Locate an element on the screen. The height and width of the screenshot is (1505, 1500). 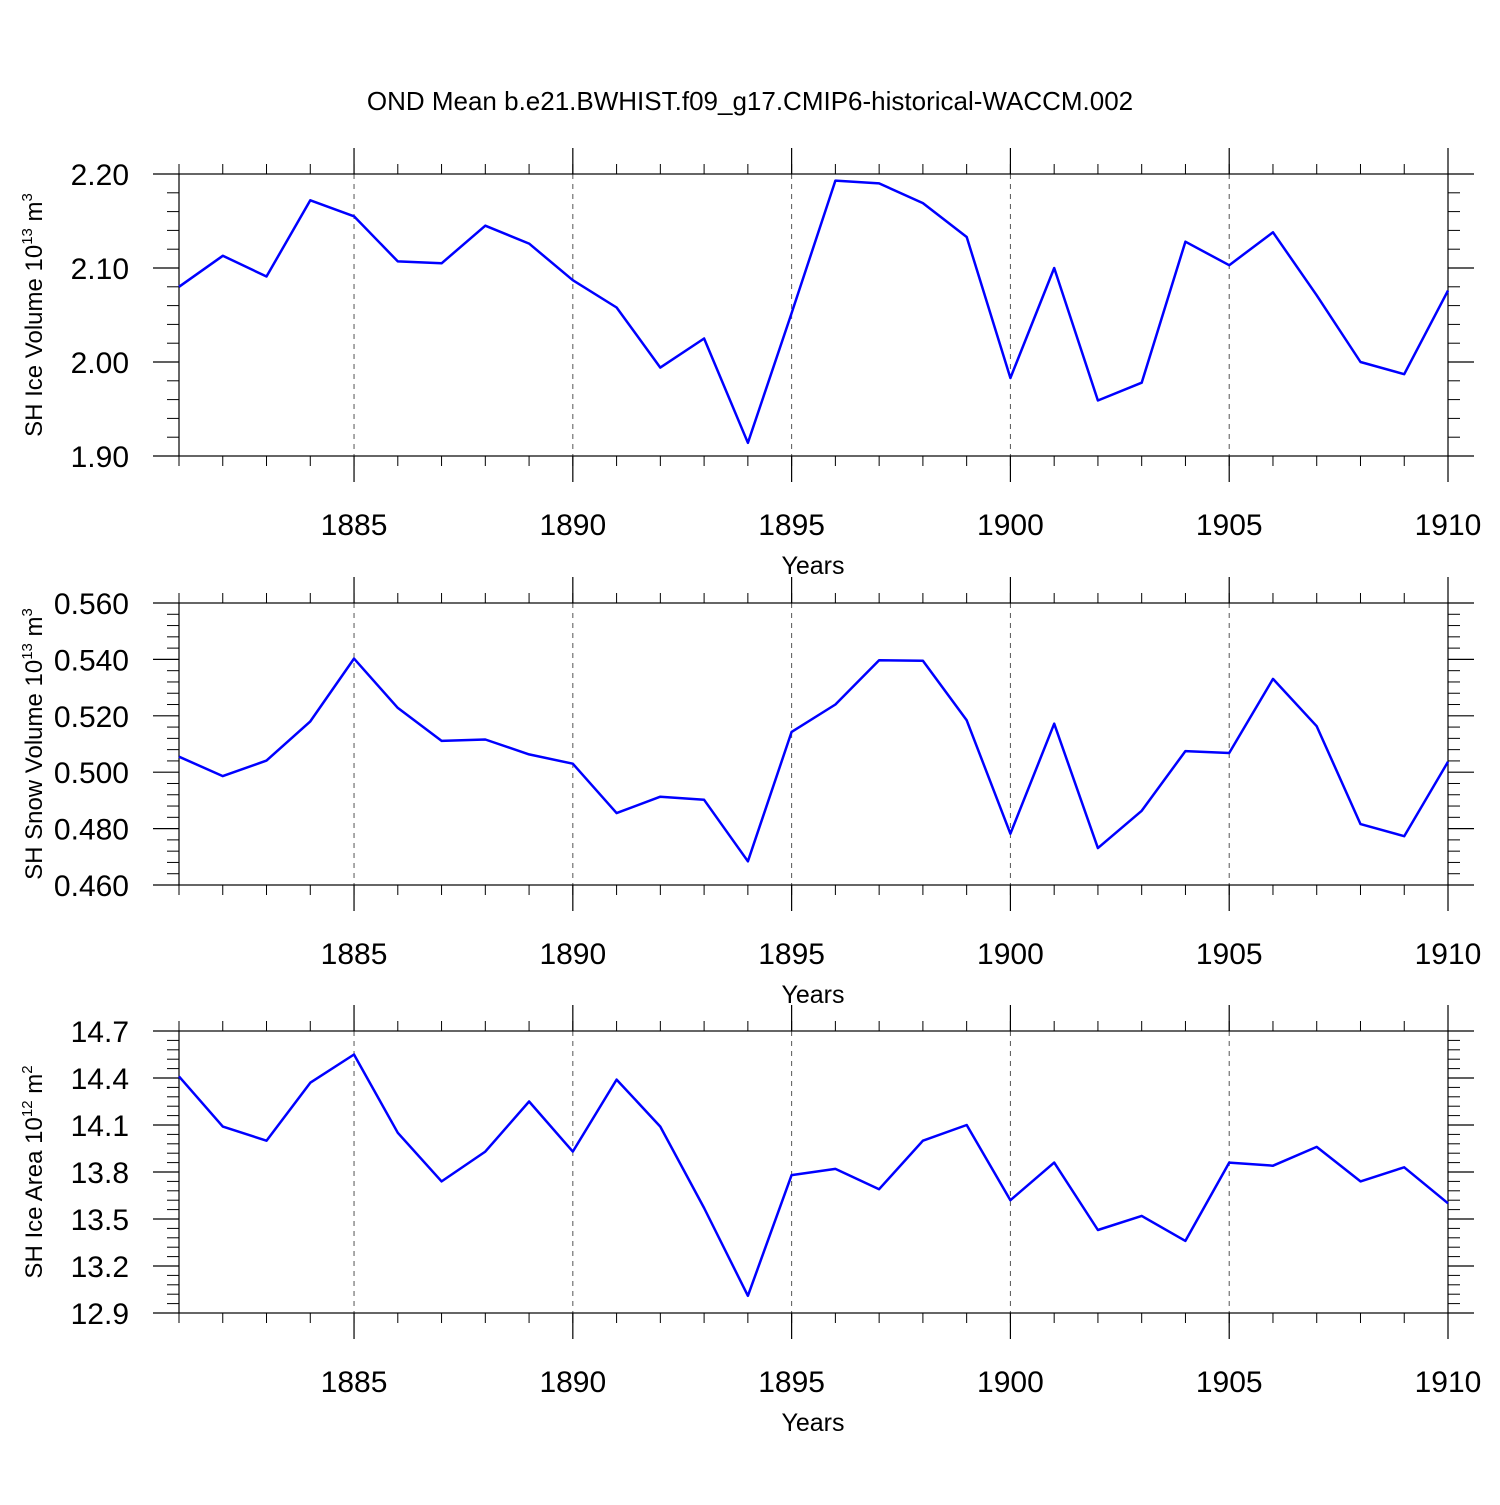
y-tick-label: 1.90 is located at coordinates (100, 457).